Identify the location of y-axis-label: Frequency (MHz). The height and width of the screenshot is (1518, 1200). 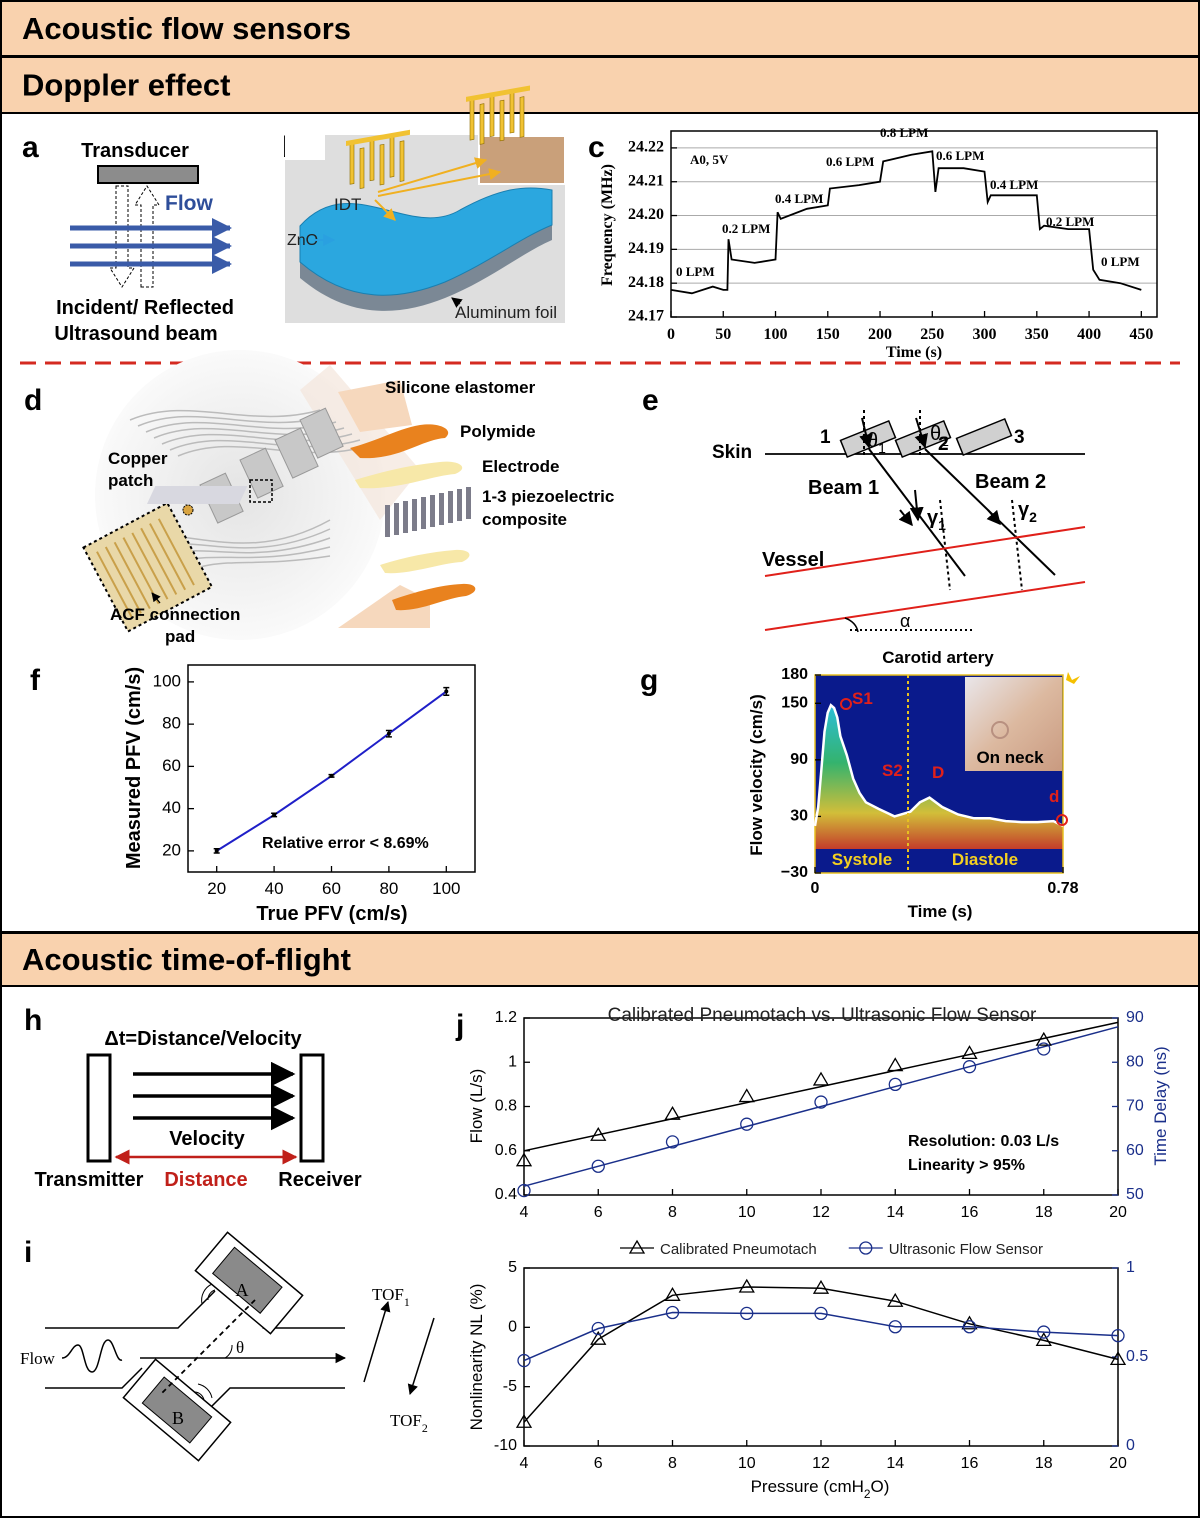
(607, 225).